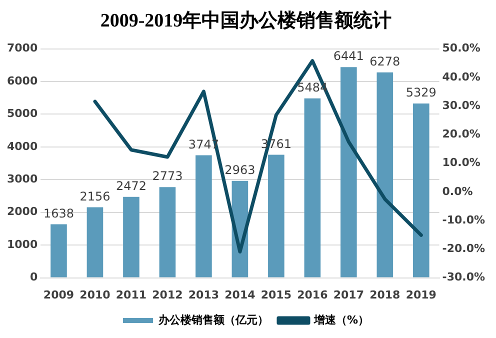 This screenshot has height=338, width=496. I want to click on y-tick-label: 4000, so click(22, 146).